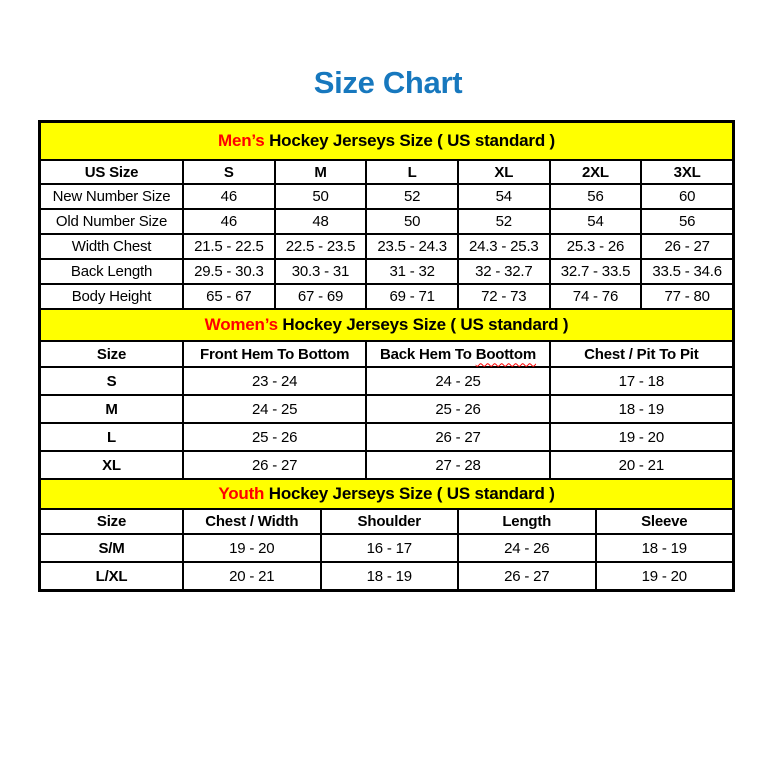  Describe the element at coordinates (320, 246) in the screenshot. I see `value-cell: 22.5 - 23.5` at that location.